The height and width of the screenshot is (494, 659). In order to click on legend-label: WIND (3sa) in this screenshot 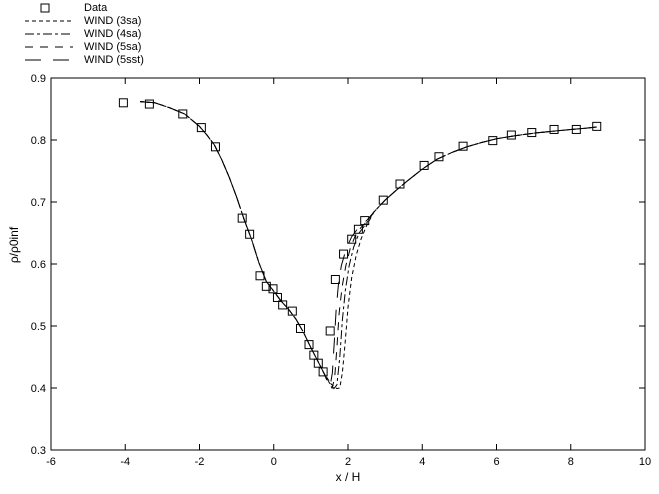, I will do `click(113, 21)`.